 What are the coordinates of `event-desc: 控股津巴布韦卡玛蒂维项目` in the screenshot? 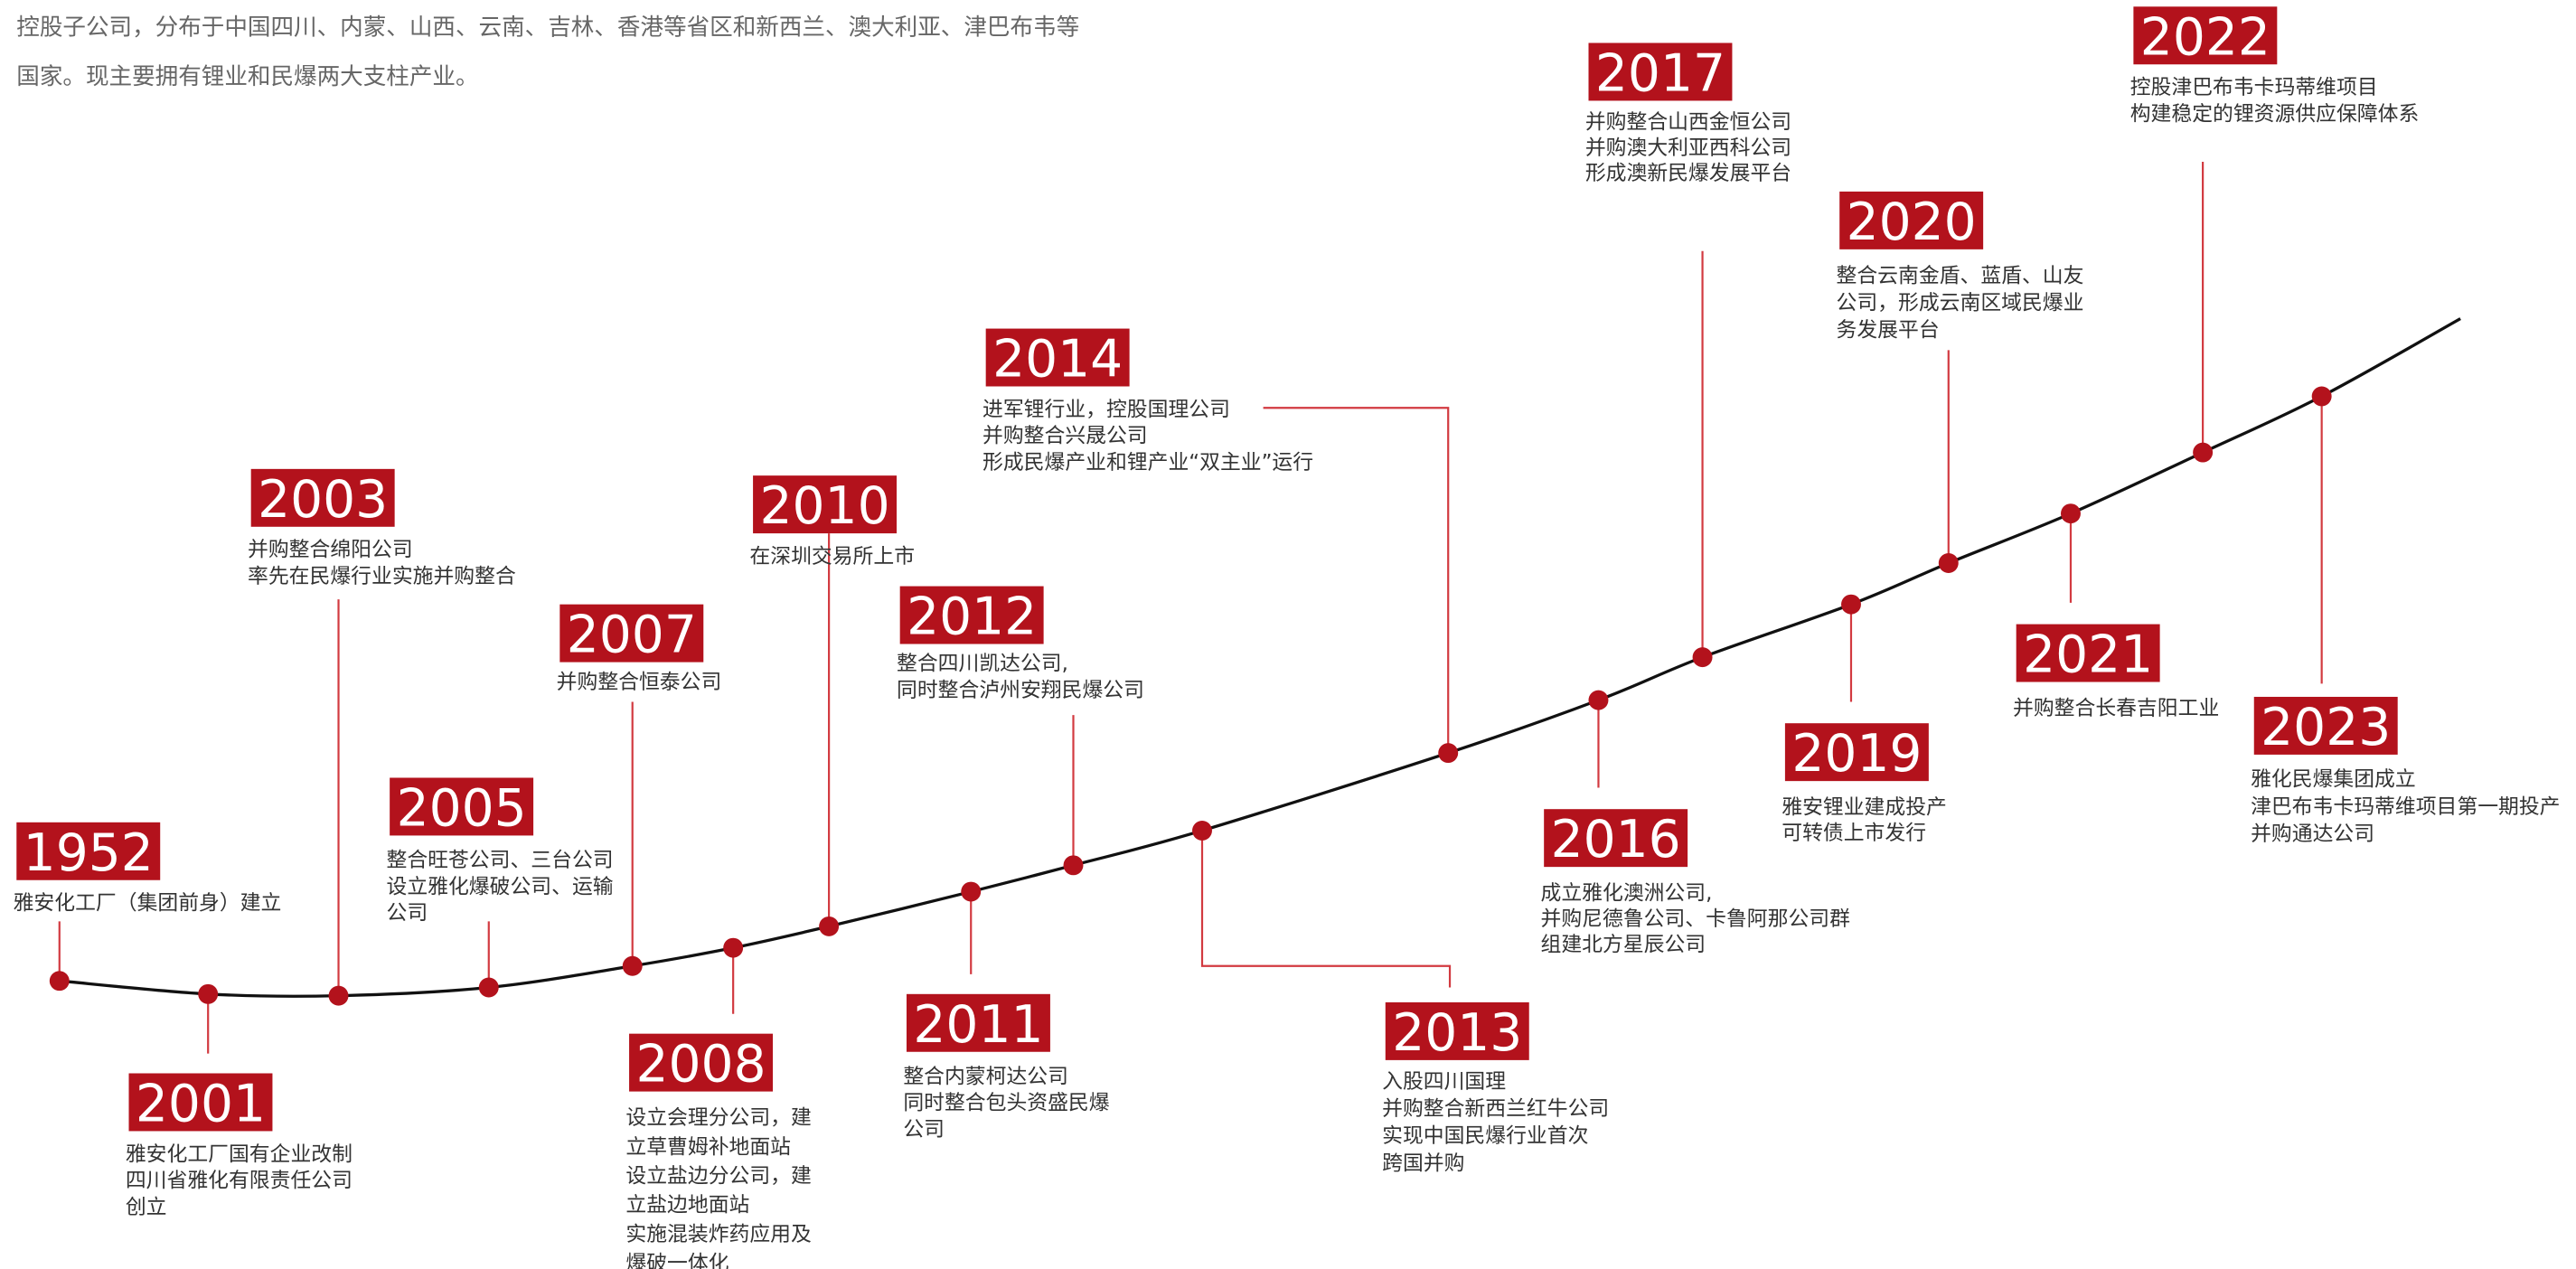 It's located at (2254, 87).